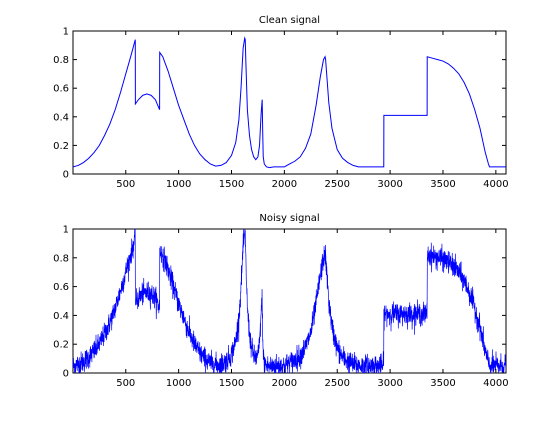 This screenshot has width=559, height=424. What do you see at coordinates (178, 383) in the screenshot?
I see `noisy-signal-x-tick-label: 1000` at bounding box center [178, 383].